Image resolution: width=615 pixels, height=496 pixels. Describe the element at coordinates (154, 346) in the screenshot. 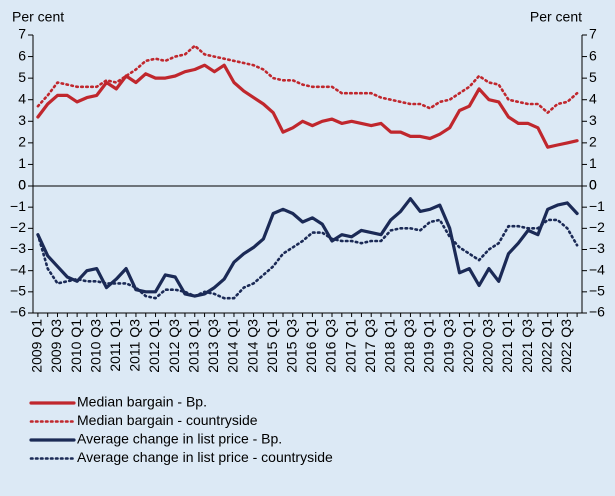

I see `x-tick-label: 2012 Q1` at that location.